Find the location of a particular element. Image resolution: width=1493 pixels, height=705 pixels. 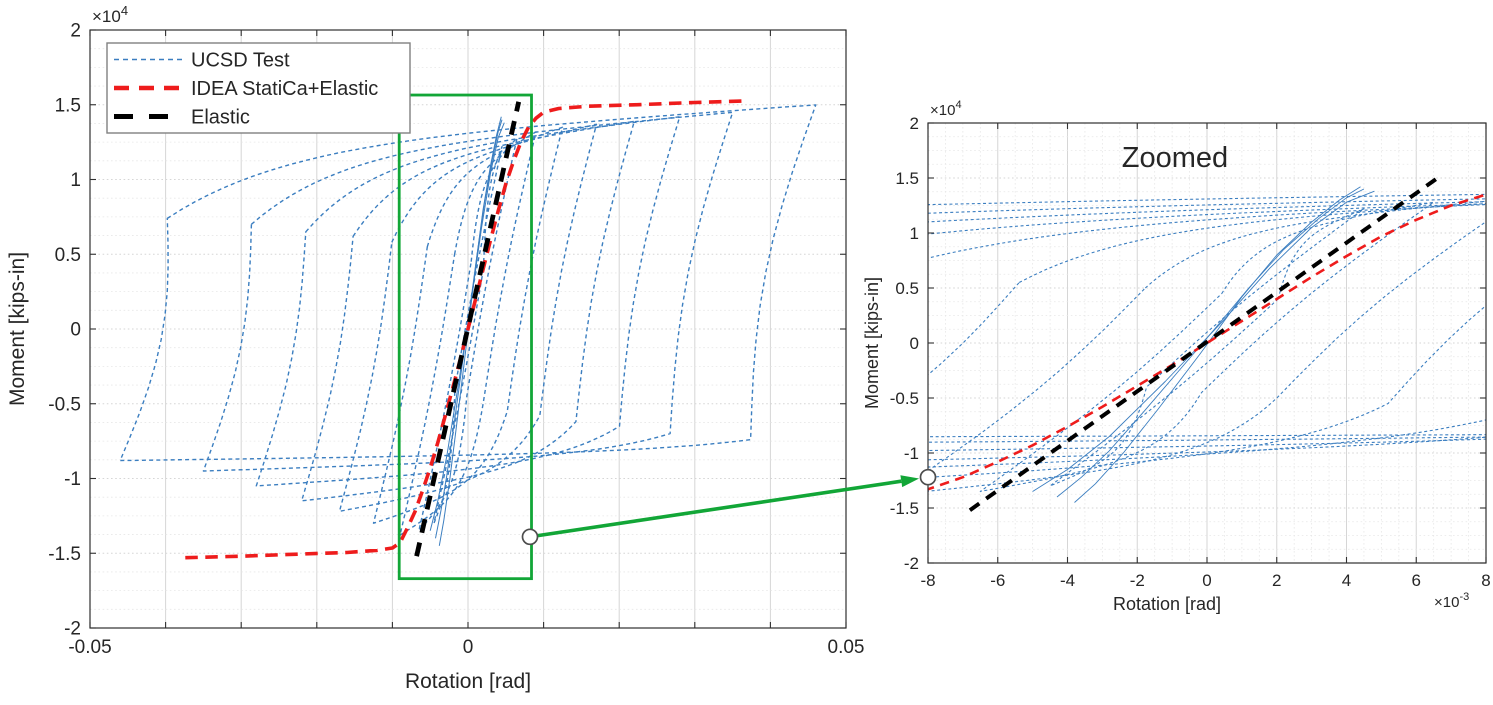

x-axis-exponent: ×10⁻³ is located at coordinates (1451, 601).